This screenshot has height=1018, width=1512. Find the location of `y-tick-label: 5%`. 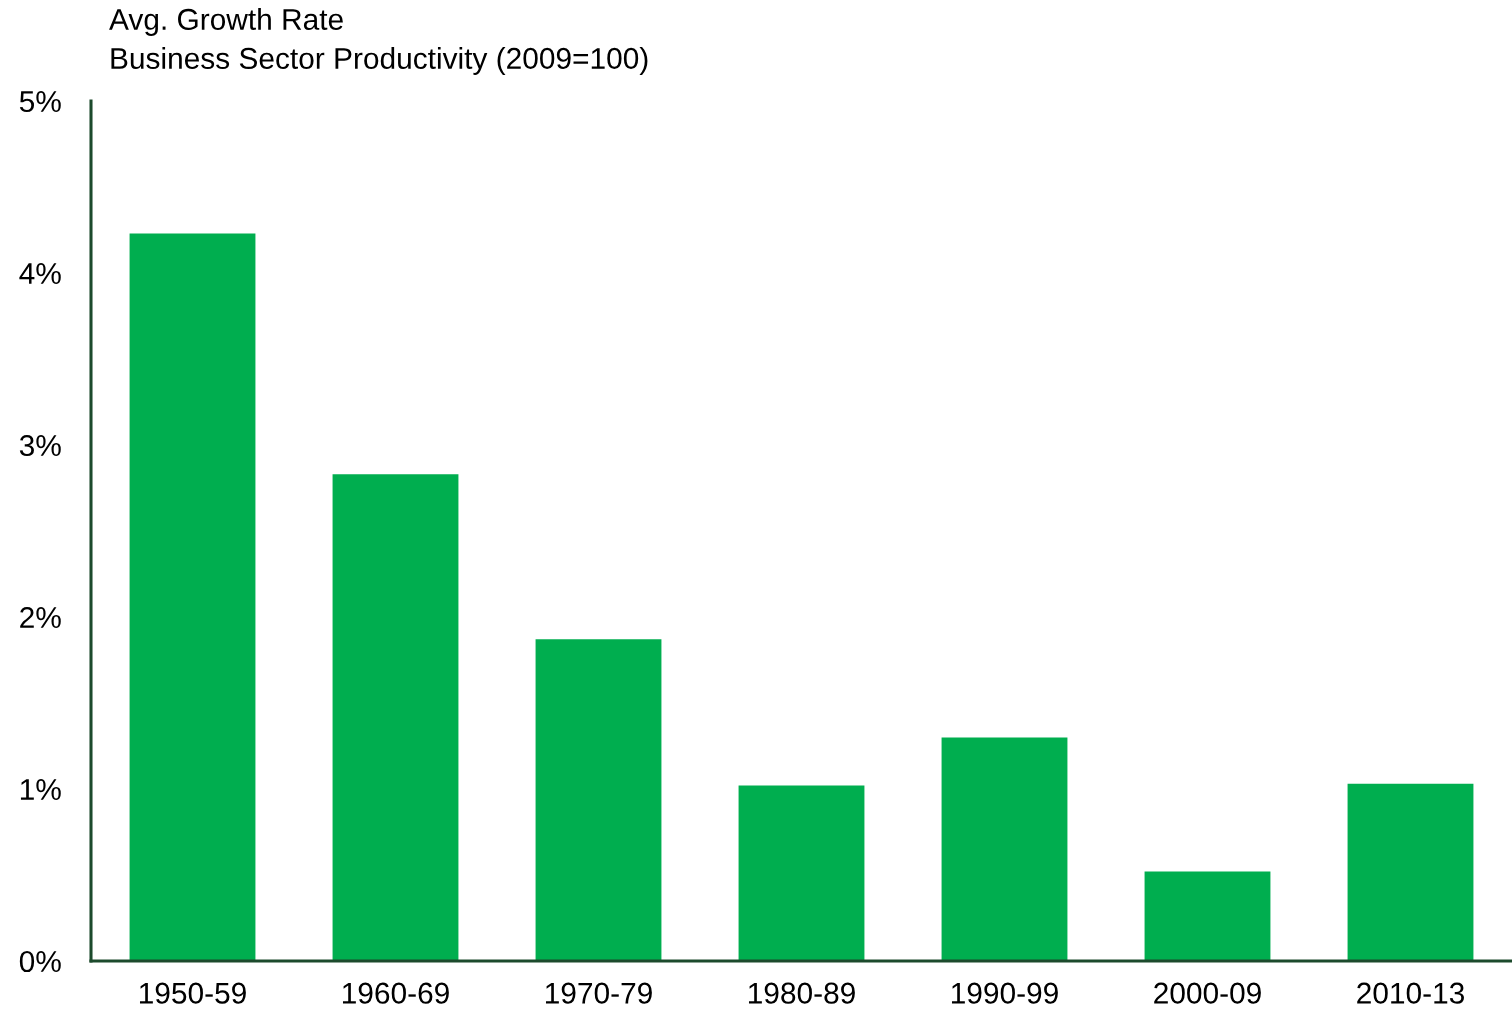

y-tick-label: 5% is located at coordinates (40, 102).